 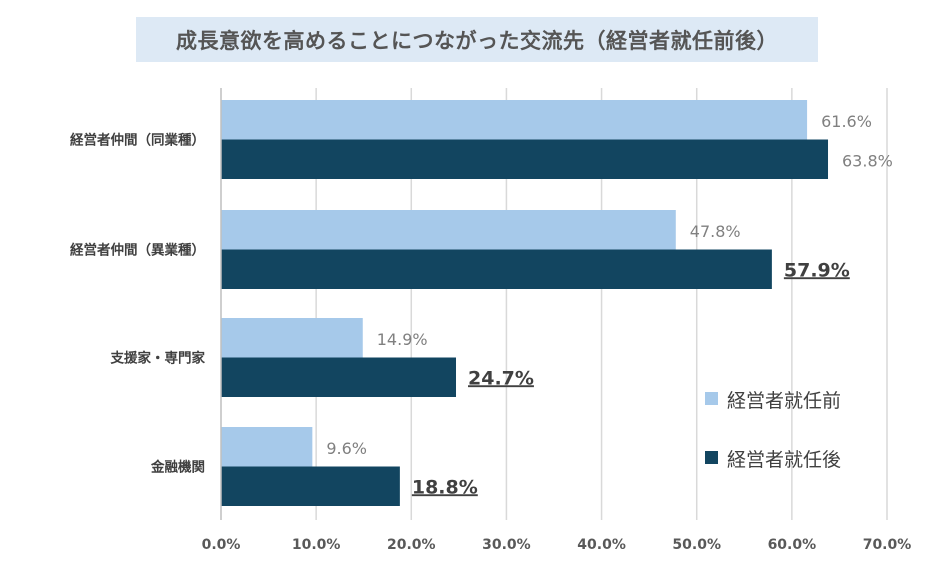 I want to click on x-tick-label: 0.0%, so click(x=221, y=545).